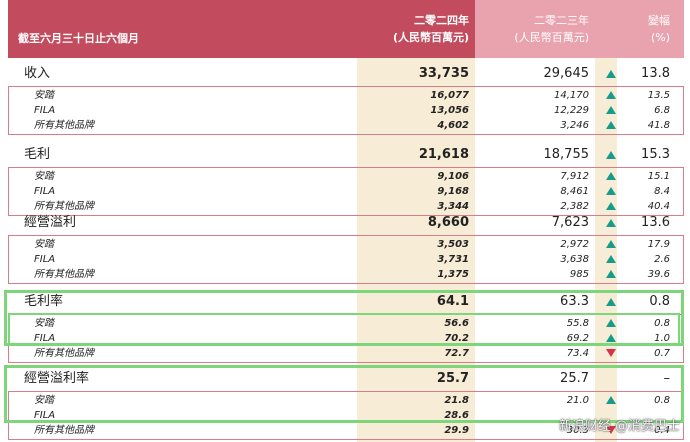  Describe the element at coordinates (345, 73) in the screenshot. I see `table-row-main: 收入 33,735 29,645 13.8` at that location.